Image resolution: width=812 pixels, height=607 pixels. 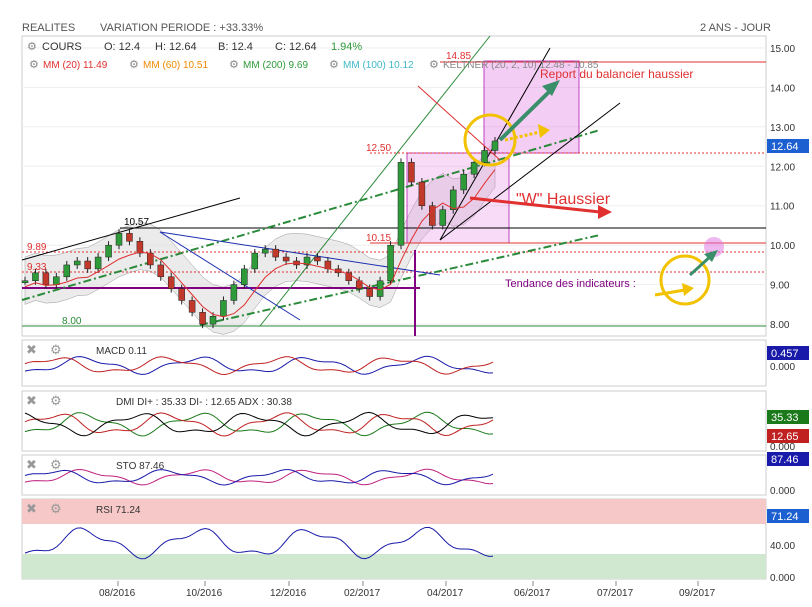 I want to click on date-tick-label: 04/2017, so click(x=445, y=593).